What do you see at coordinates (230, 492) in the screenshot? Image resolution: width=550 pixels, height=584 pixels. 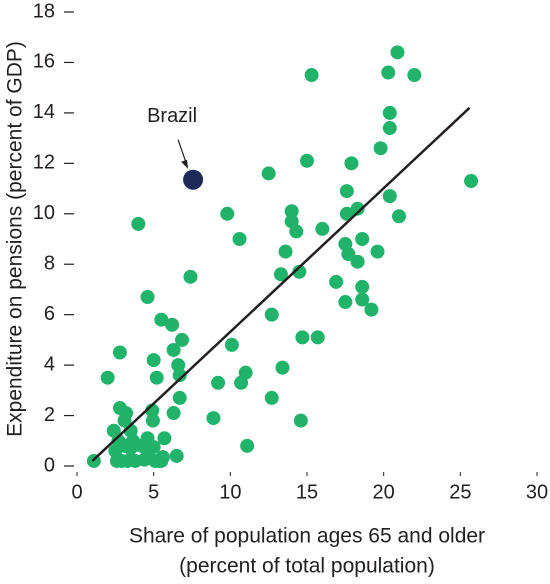 I see `x-tick-label: 10` at bounding box center [230, 492].